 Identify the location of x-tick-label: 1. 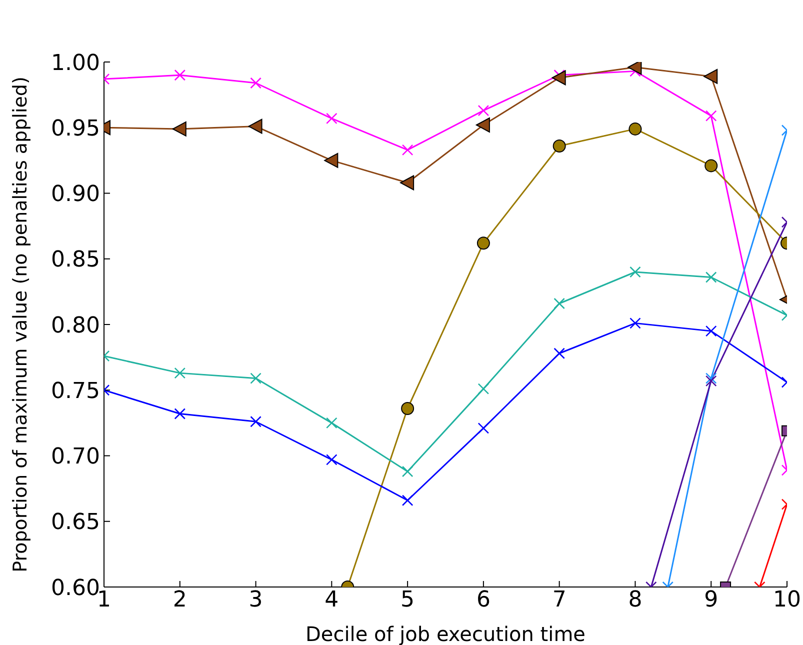
(104, 600).